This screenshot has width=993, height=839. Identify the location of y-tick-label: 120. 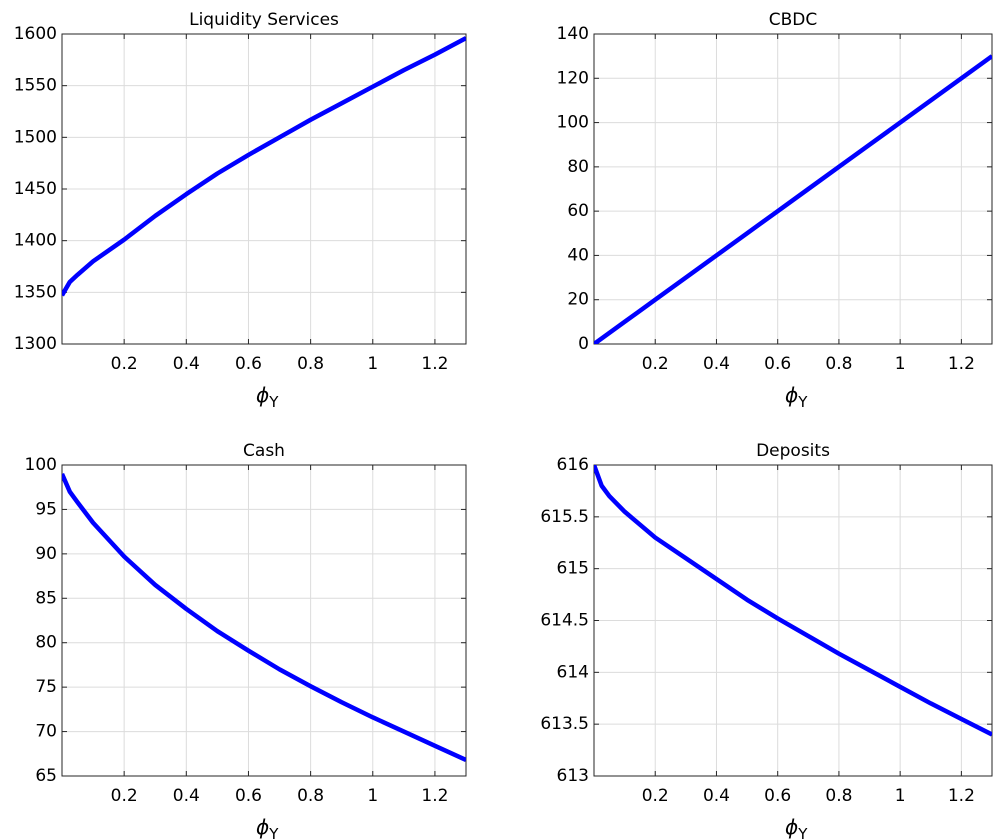
(573, 78).